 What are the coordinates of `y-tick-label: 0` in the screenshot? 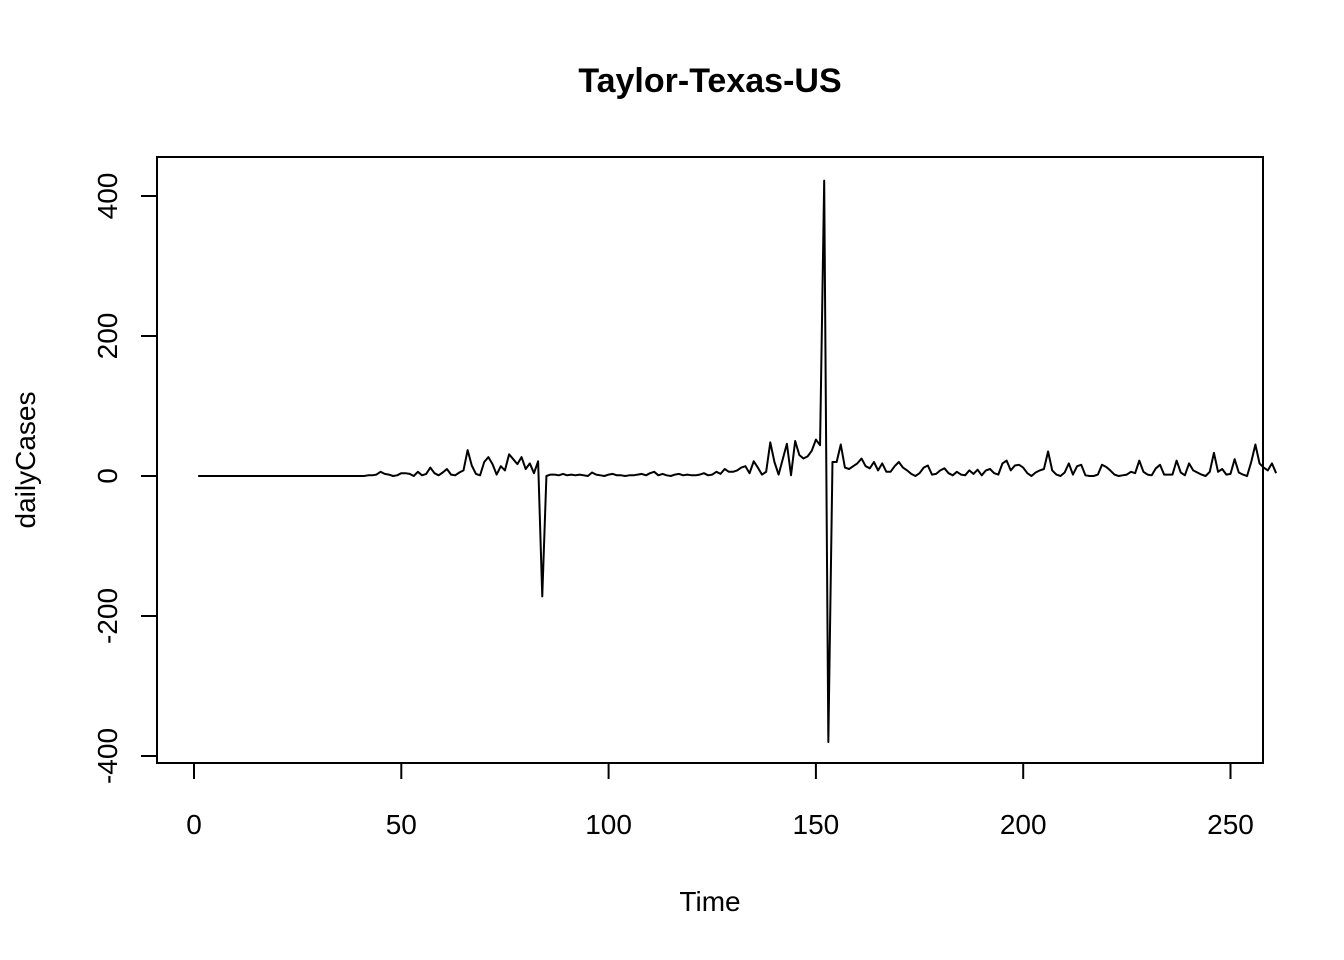 It's located at (107, 476).